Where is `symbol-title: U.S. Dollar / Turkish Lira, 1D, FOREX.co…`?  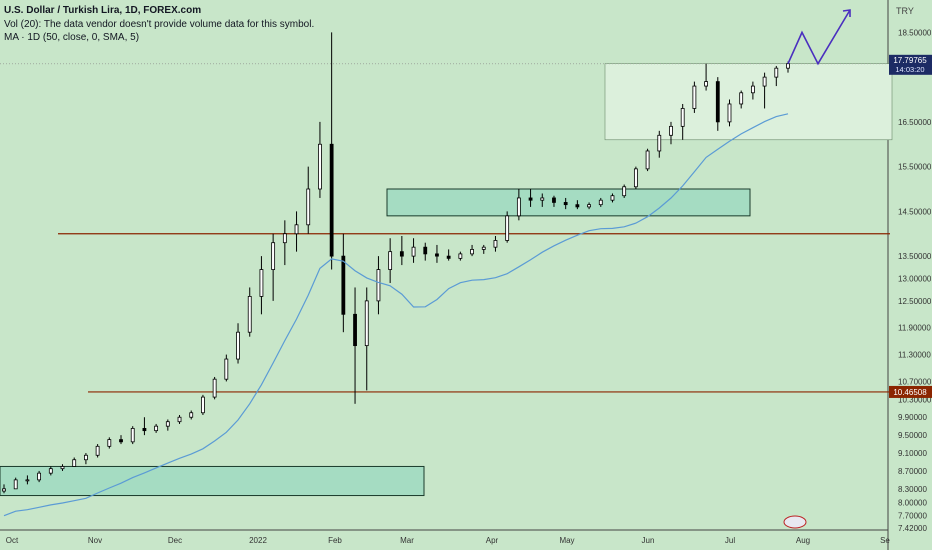 symbol-title: U.S. Dollar / Turkish Lira, 1D, FOREX.co… is located at coordinates (103, 10).